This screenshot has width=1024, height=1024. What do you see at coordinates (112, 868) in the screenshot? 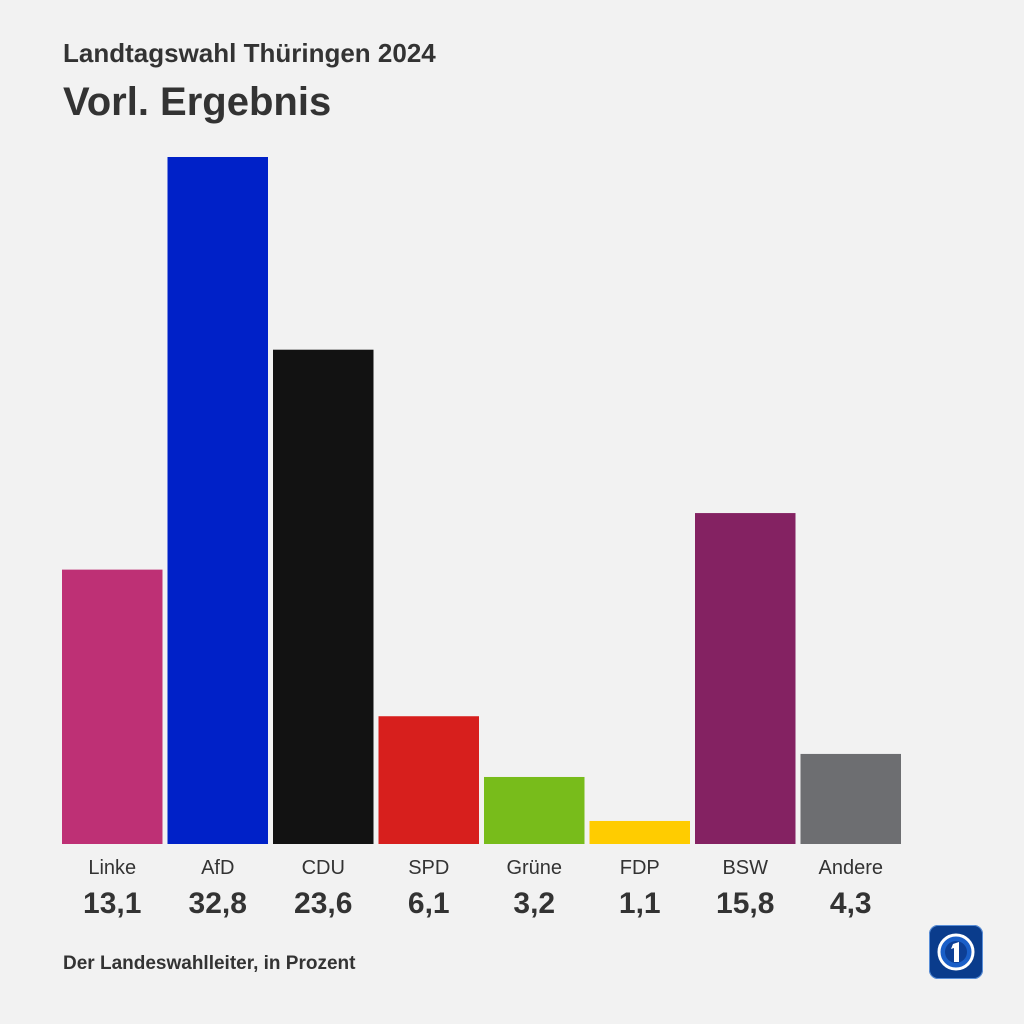
I see `category-label: Linke` at bounding box center [112, 868].